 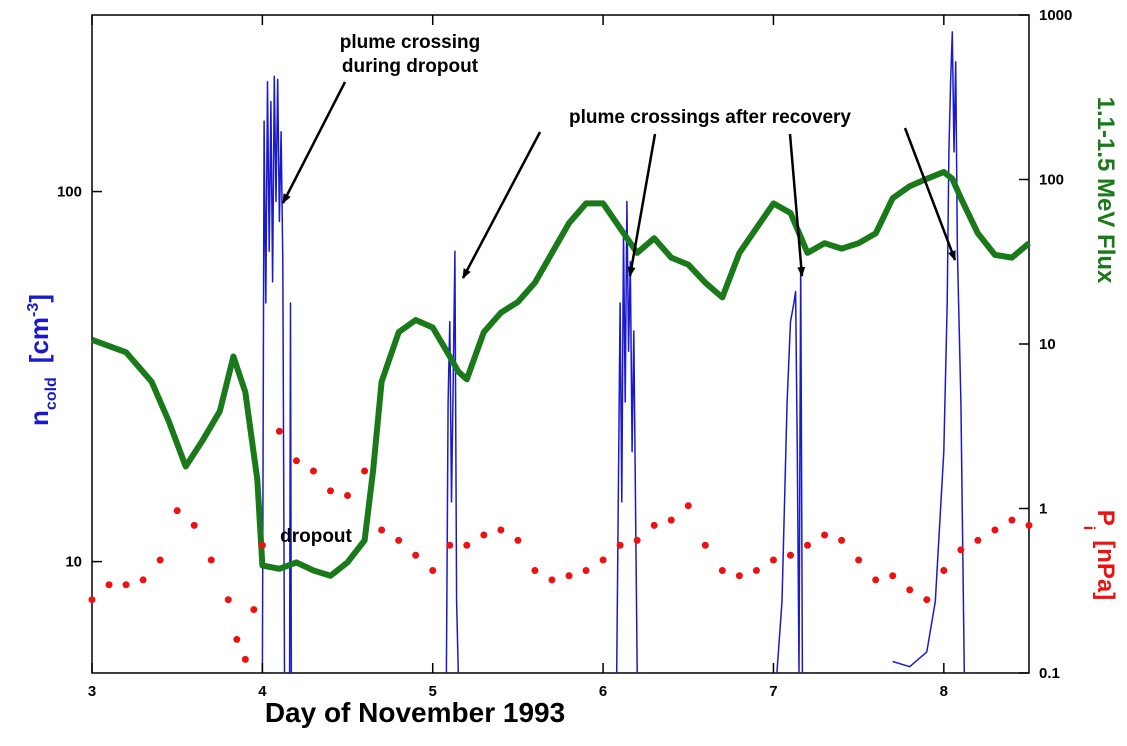 What do you see at coordinates (1051, 180) in the screenshot?
I see `y2-tick-label: 100` at bounding box center [1051, 180].